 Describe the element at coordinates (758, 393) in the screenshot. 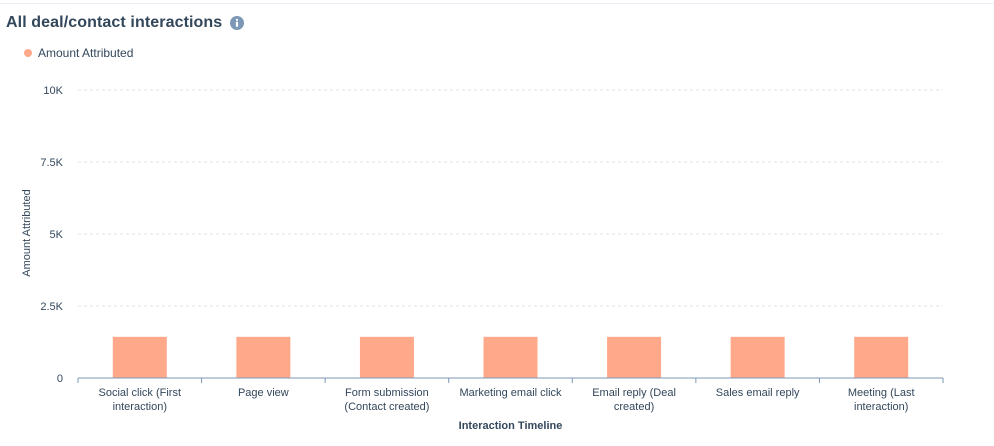

I see `x-tick-label: Sales email reply` at that location.